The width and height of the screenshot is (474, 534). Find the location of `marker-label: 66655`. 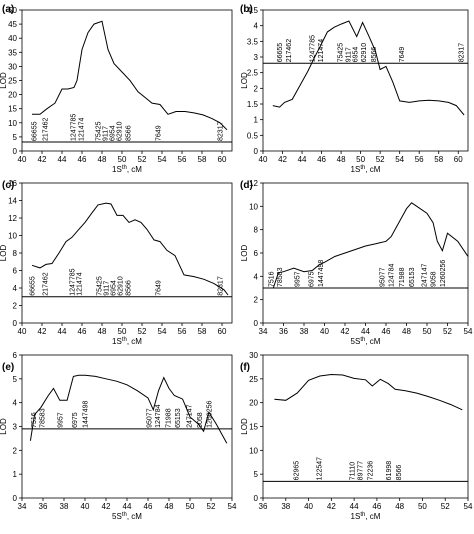

marker-label: 66655 is located at coordinates (33, 286).